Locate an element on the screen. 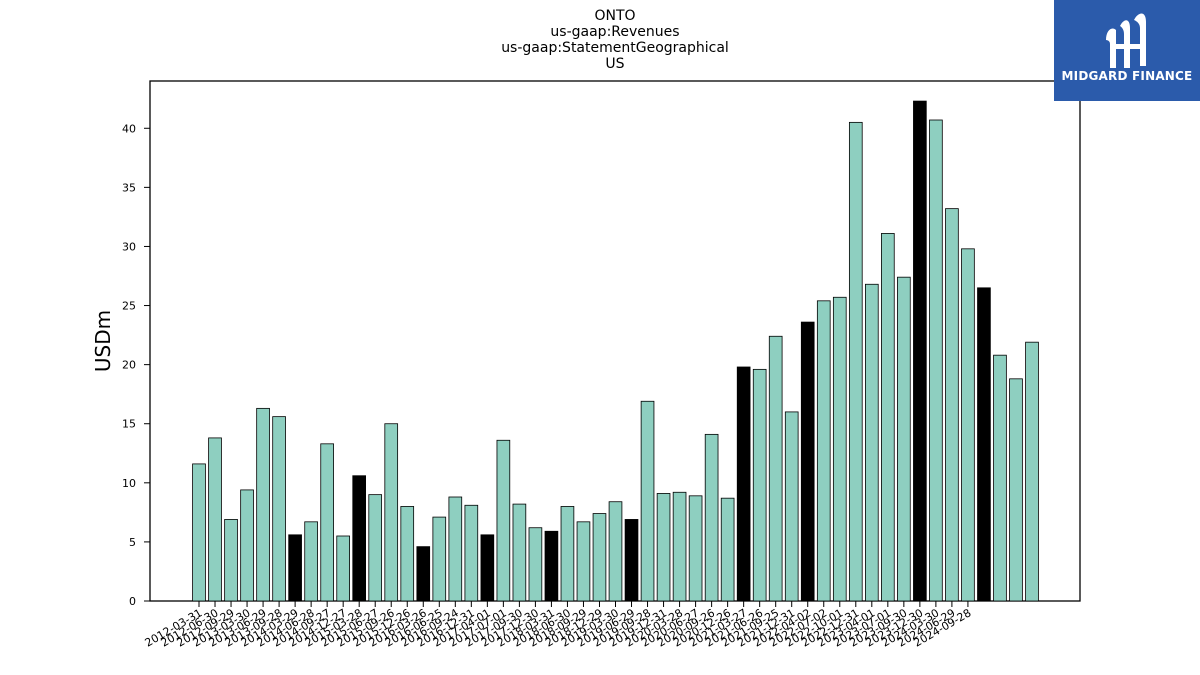 This screenshot has width=1200, height=675. chart-title-line: US is located at coordinates (614, 64).